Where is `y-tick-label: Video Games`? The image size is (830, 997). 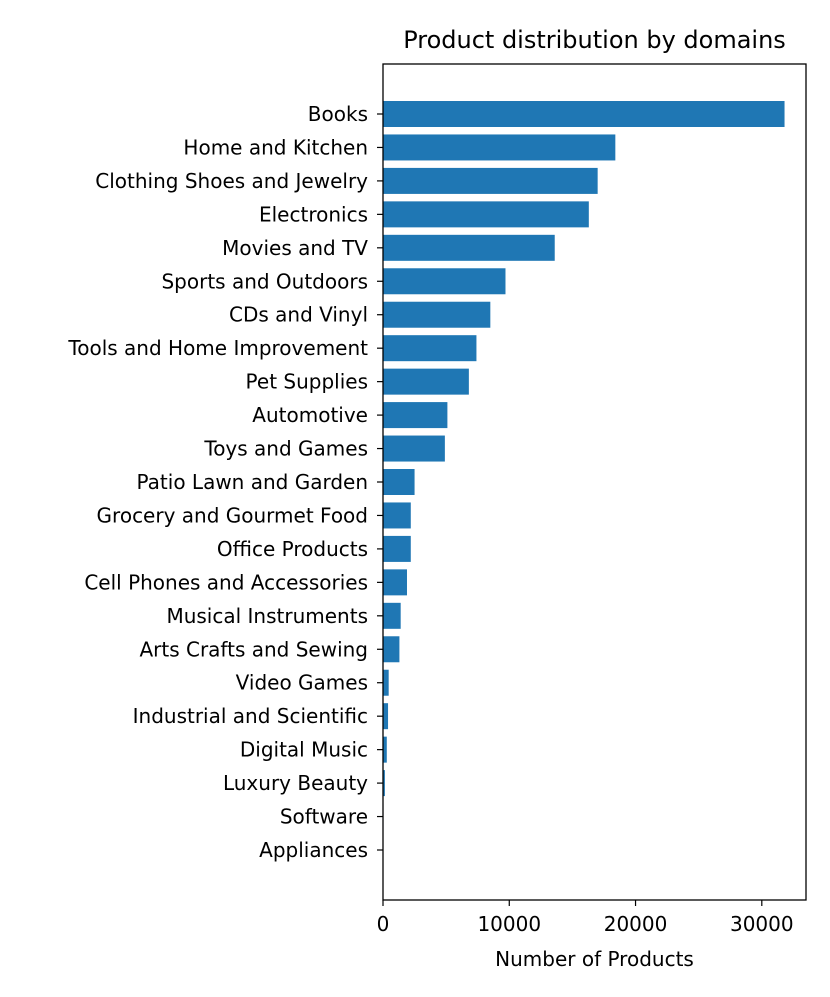 y-tick-label: Video Games is located at coordinates (302, 683).